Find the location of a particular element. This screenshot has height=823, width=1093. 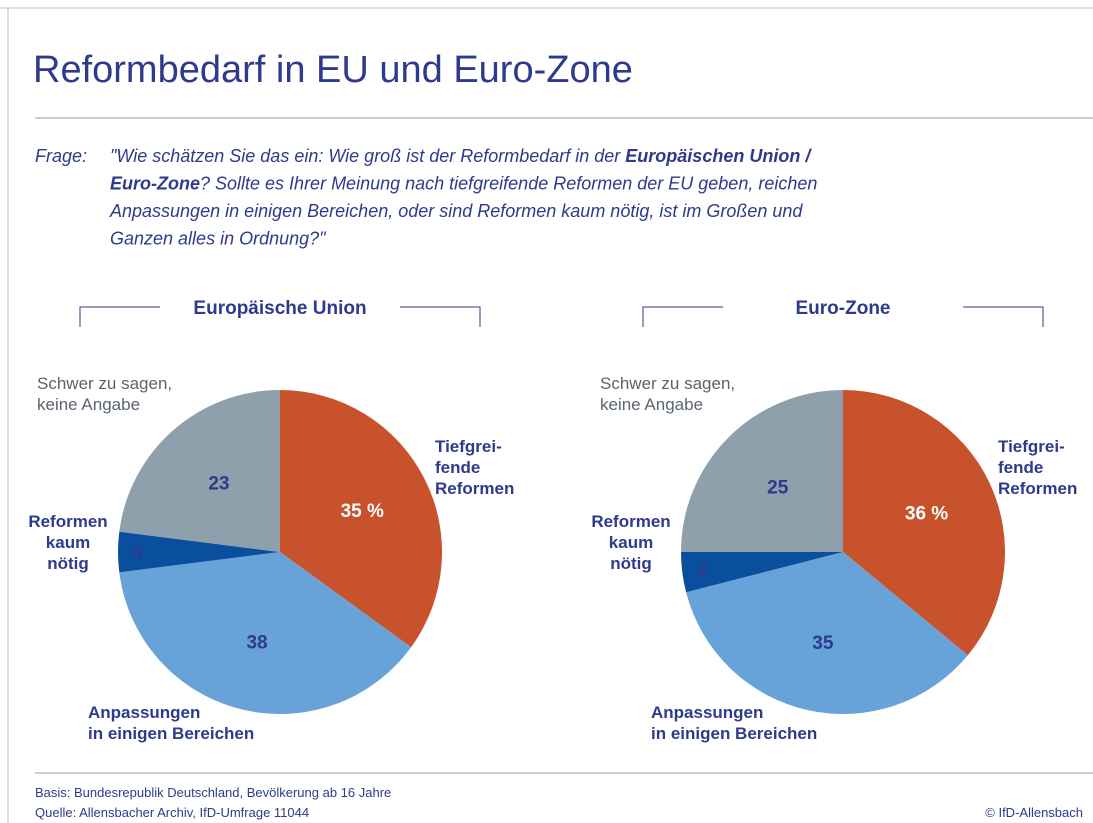

question-text: Euro-Zone is located at coordinates (155, 184).